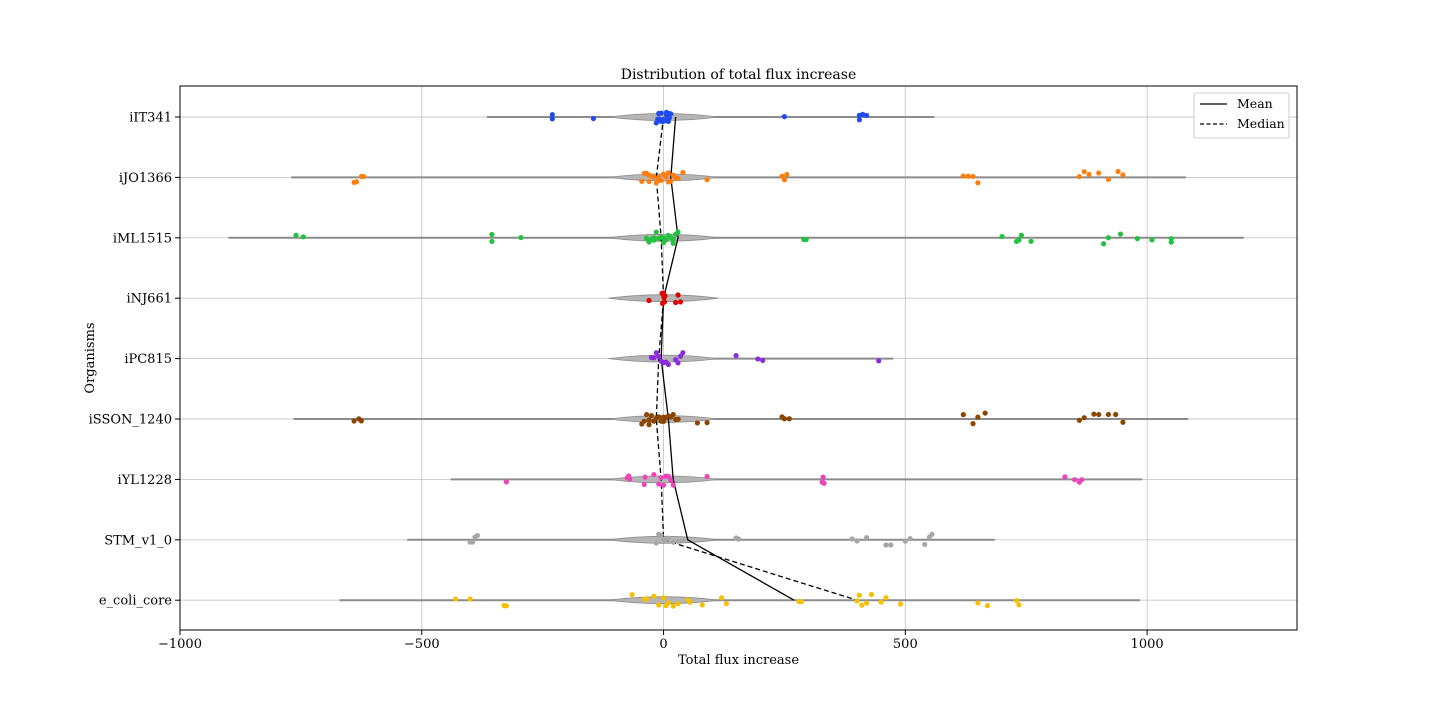 This screenshot has height=724, width=1440. Describe the element at coordinates (138, 540) in the screenshot. I see `y-tick-label: STM_v1_0` at that location.